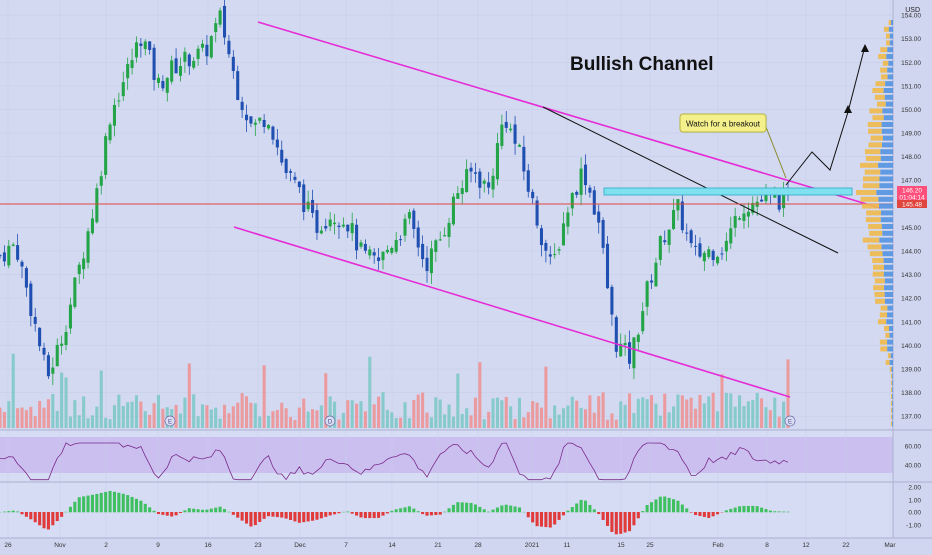 This screenshot has width=932, height=555. What do you see at coordinates (767, 545) in the screenshot?
I see `time-tick-label: 8` at bounding box center [767, 545].